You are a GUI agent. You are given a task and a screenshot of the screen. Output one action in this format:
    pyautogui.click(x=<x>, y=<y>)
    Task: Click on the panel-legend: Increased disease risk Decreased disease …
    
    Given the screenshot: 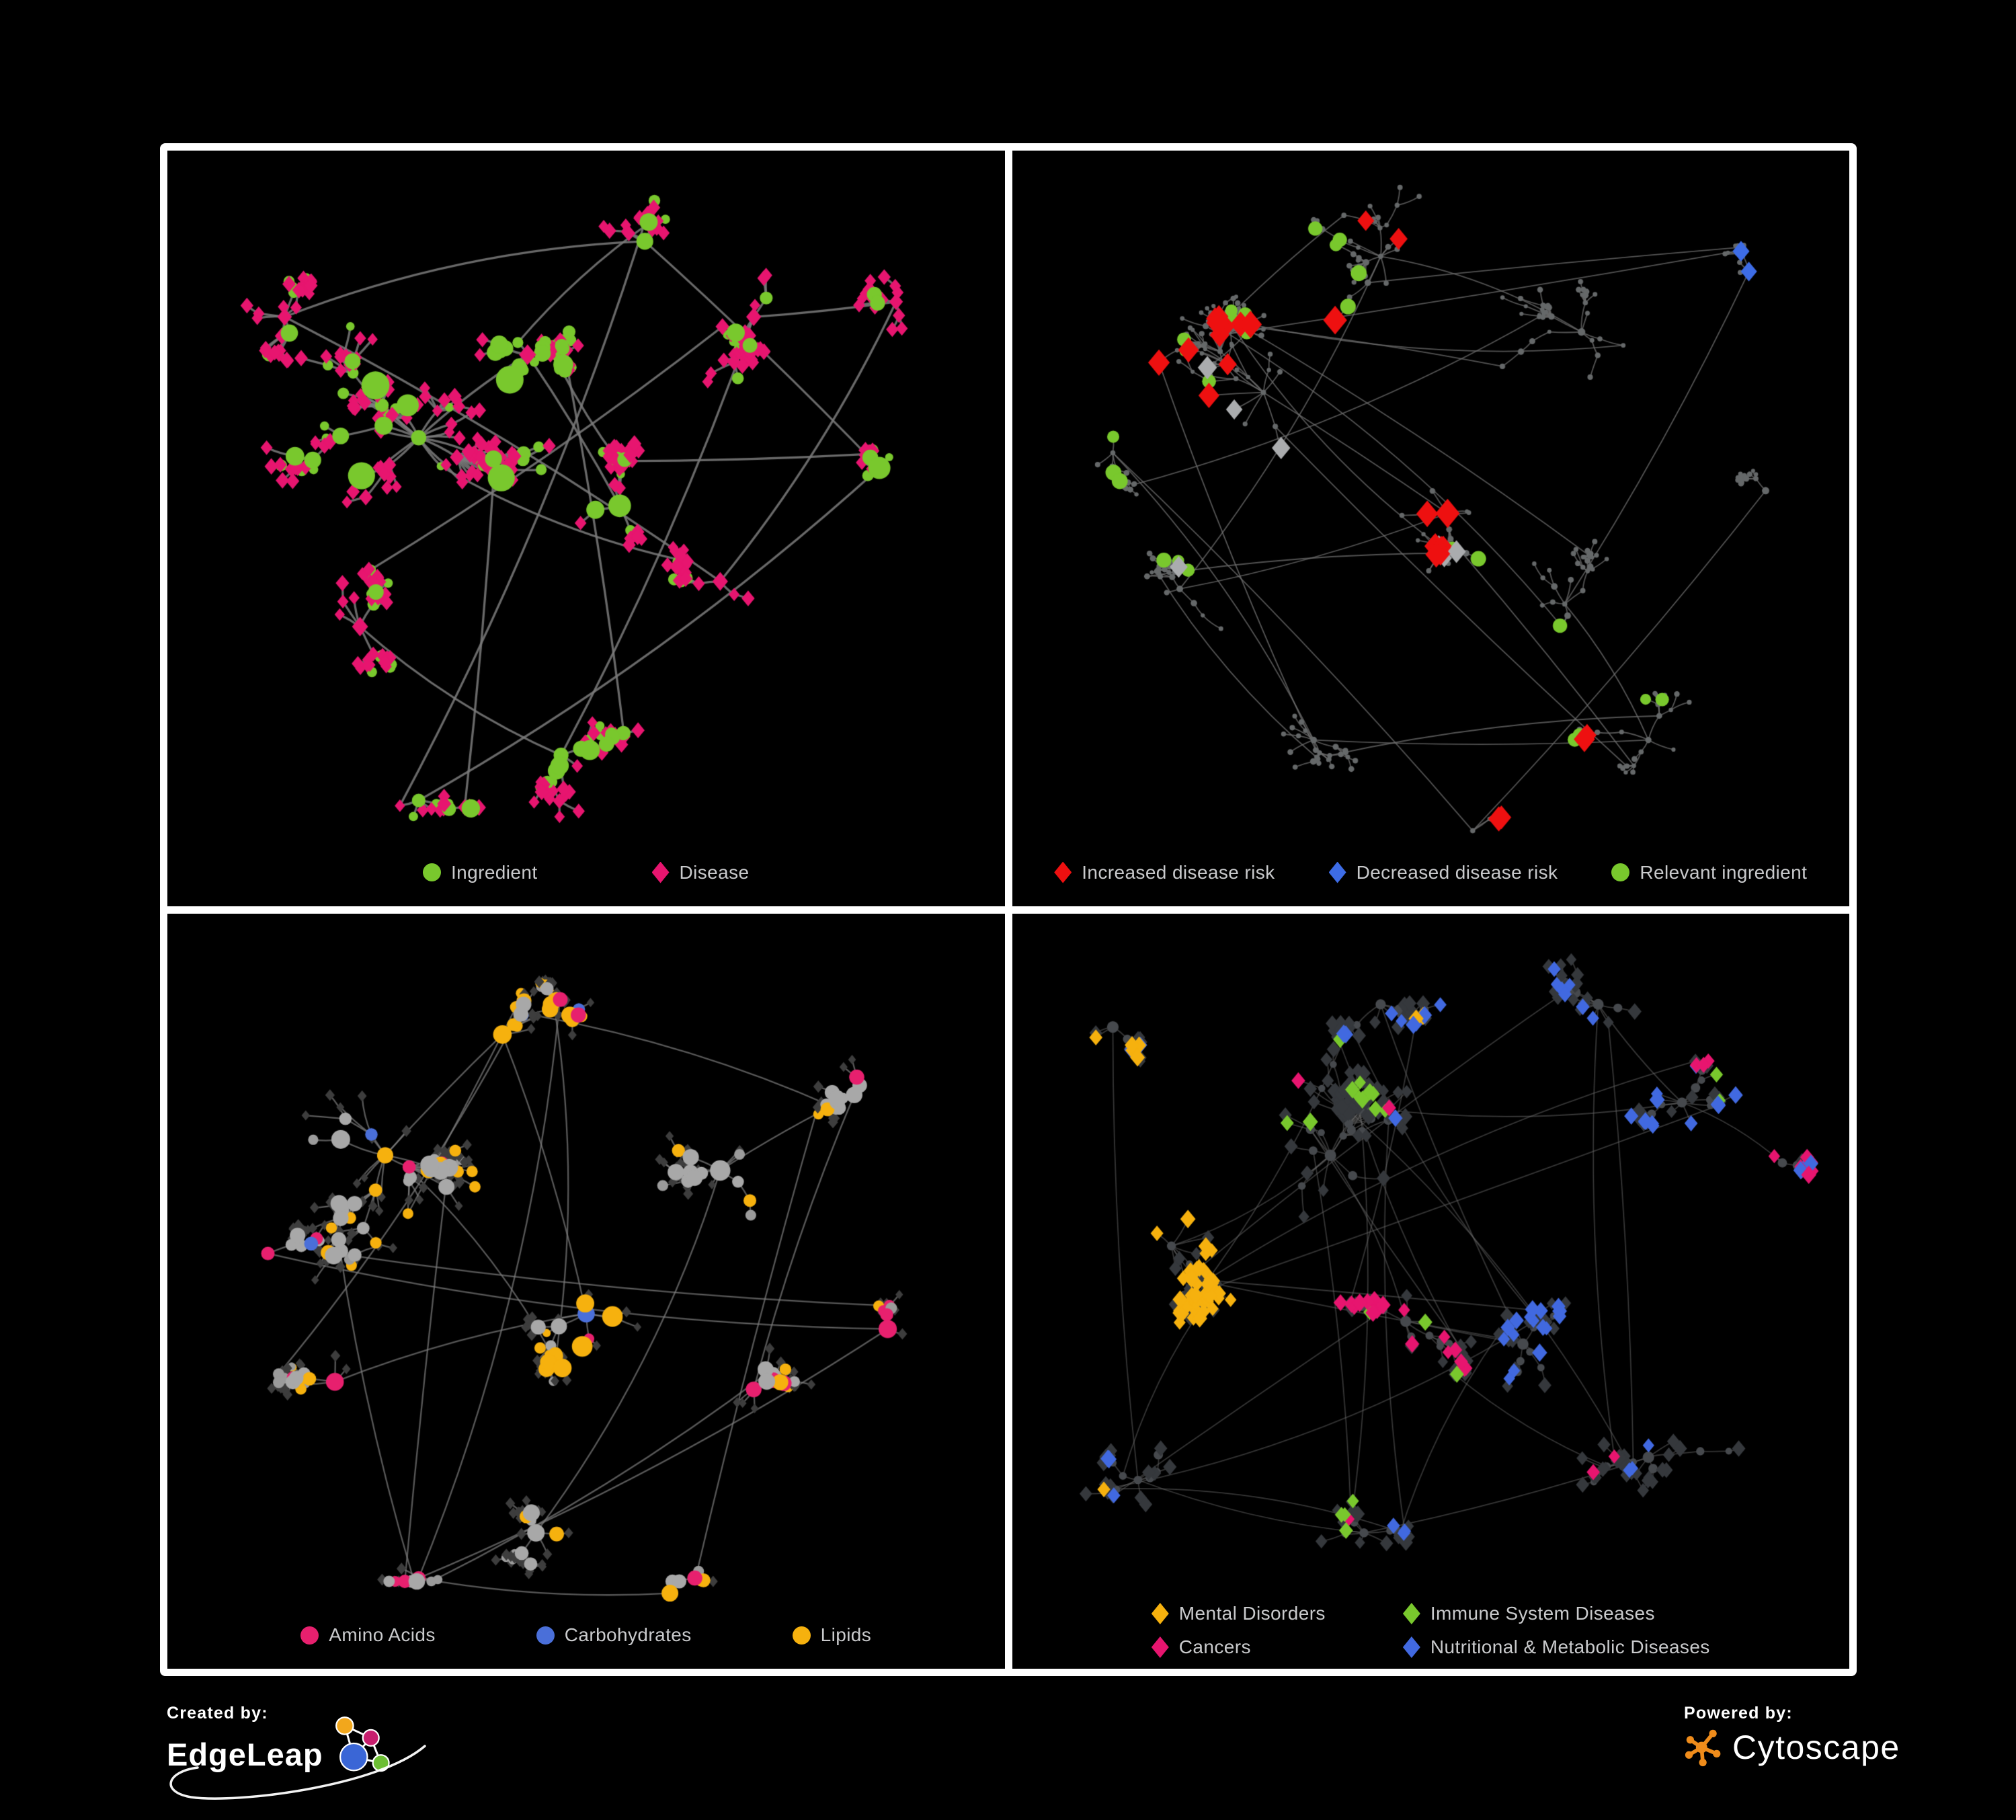 What is the action you would take?
    pyautogui.click(x=1431, y=872)
    